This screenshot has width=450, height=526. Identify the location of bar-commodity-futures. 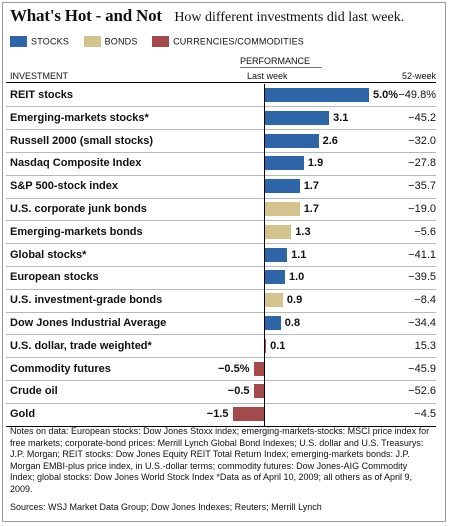
(258, 368).